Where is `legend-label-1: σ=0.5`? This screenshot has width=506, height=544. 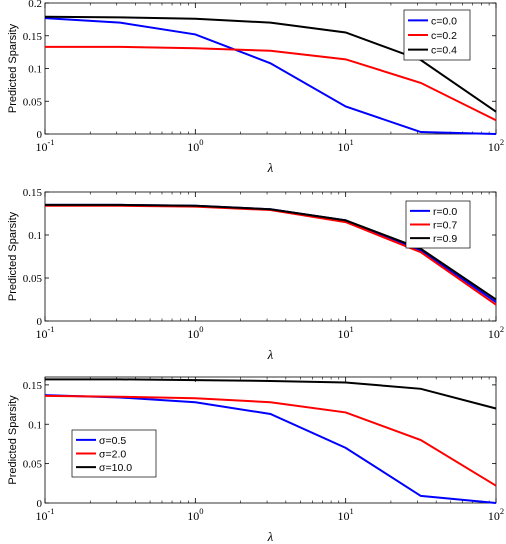 legend-label-1: σ=0.5 is located at coordinates (112, 441).